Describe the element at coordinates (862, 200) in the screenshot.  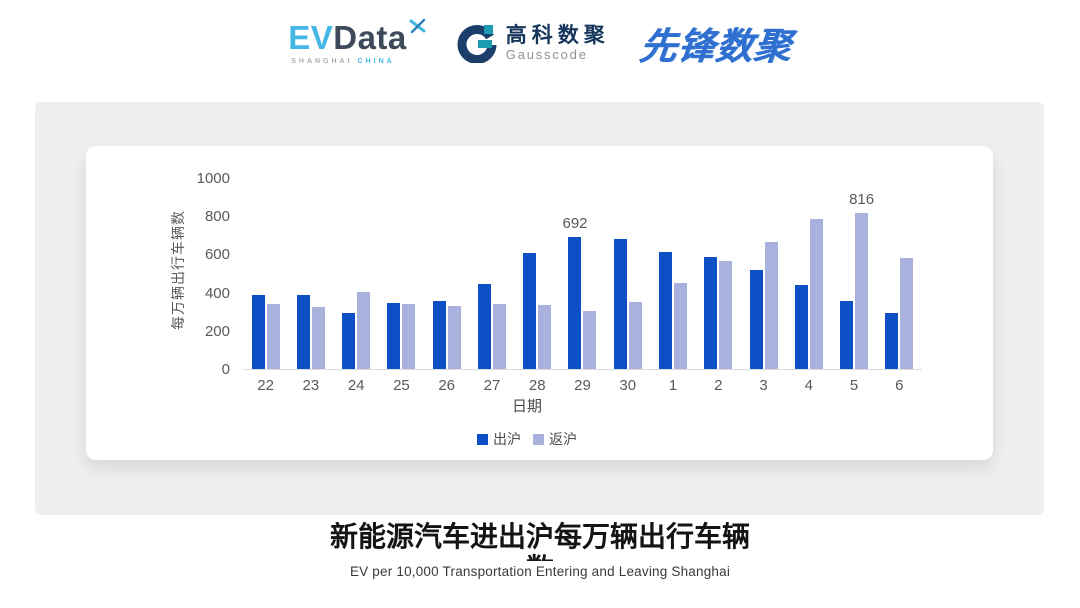
I see `data-label-816: 816` at that location.